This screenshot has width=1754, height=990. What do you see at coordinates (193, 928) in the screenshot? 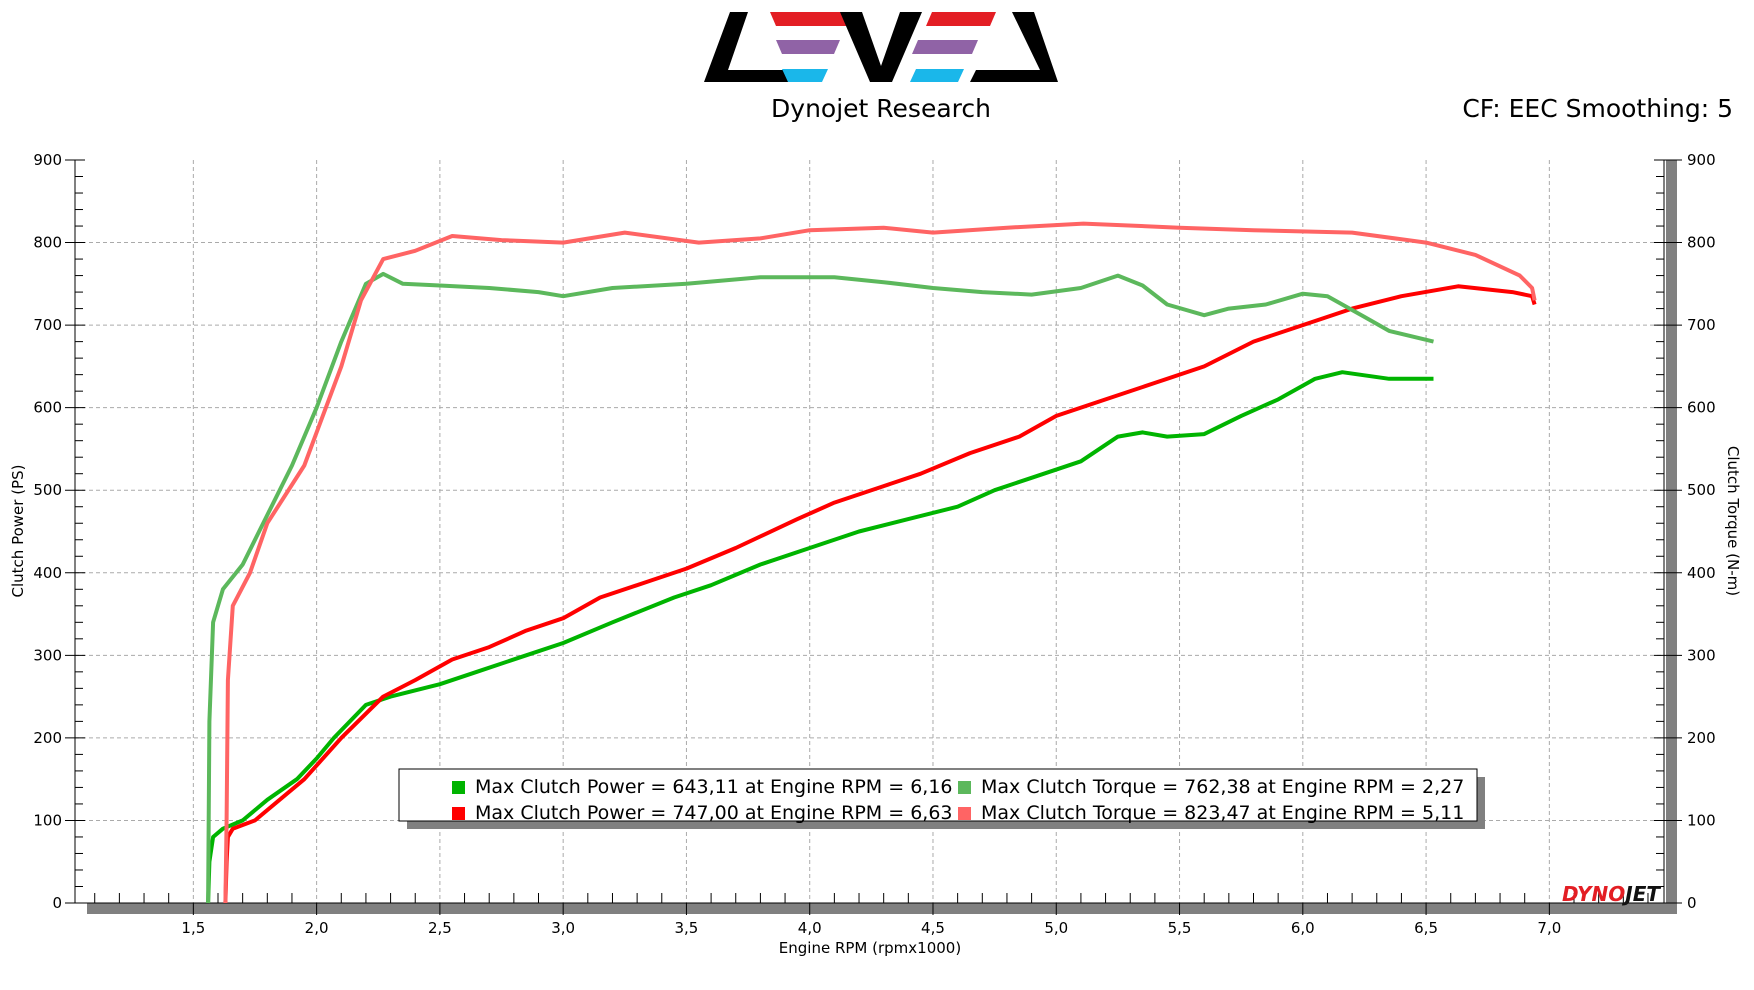
I see `x-tick-label: 1,5` at bounding box center [193, 928].